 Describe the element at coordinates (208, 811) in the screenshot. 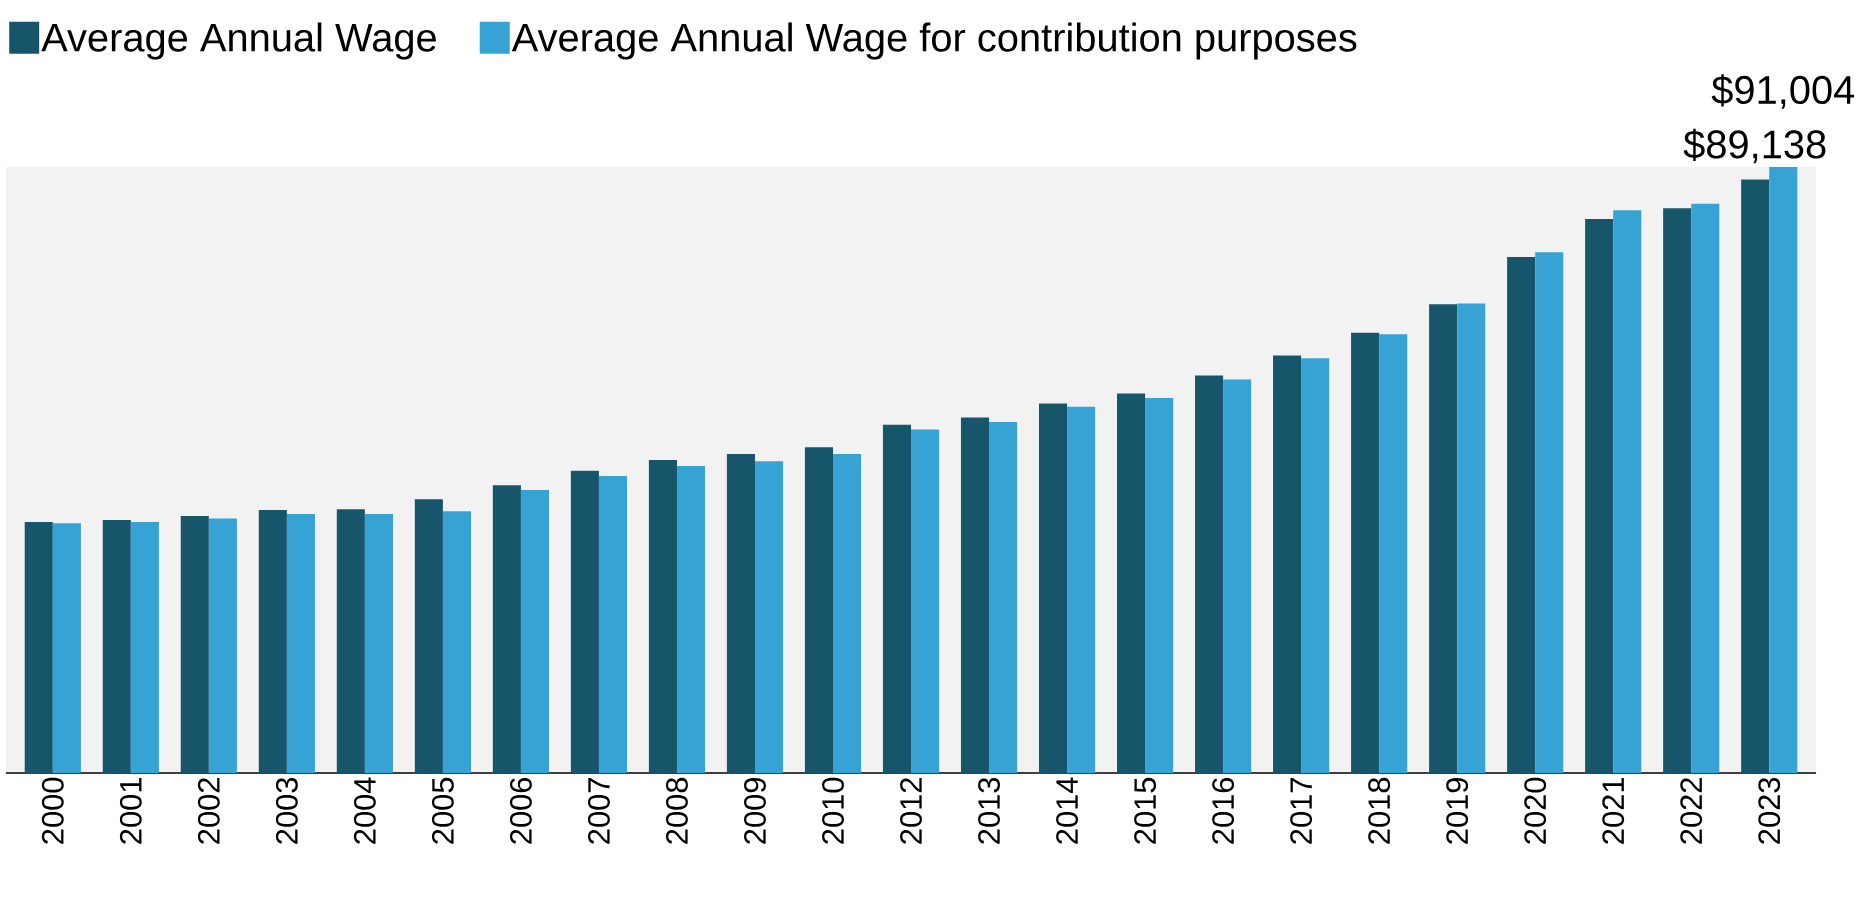

I see `x-tick-label: 2002` at that location.